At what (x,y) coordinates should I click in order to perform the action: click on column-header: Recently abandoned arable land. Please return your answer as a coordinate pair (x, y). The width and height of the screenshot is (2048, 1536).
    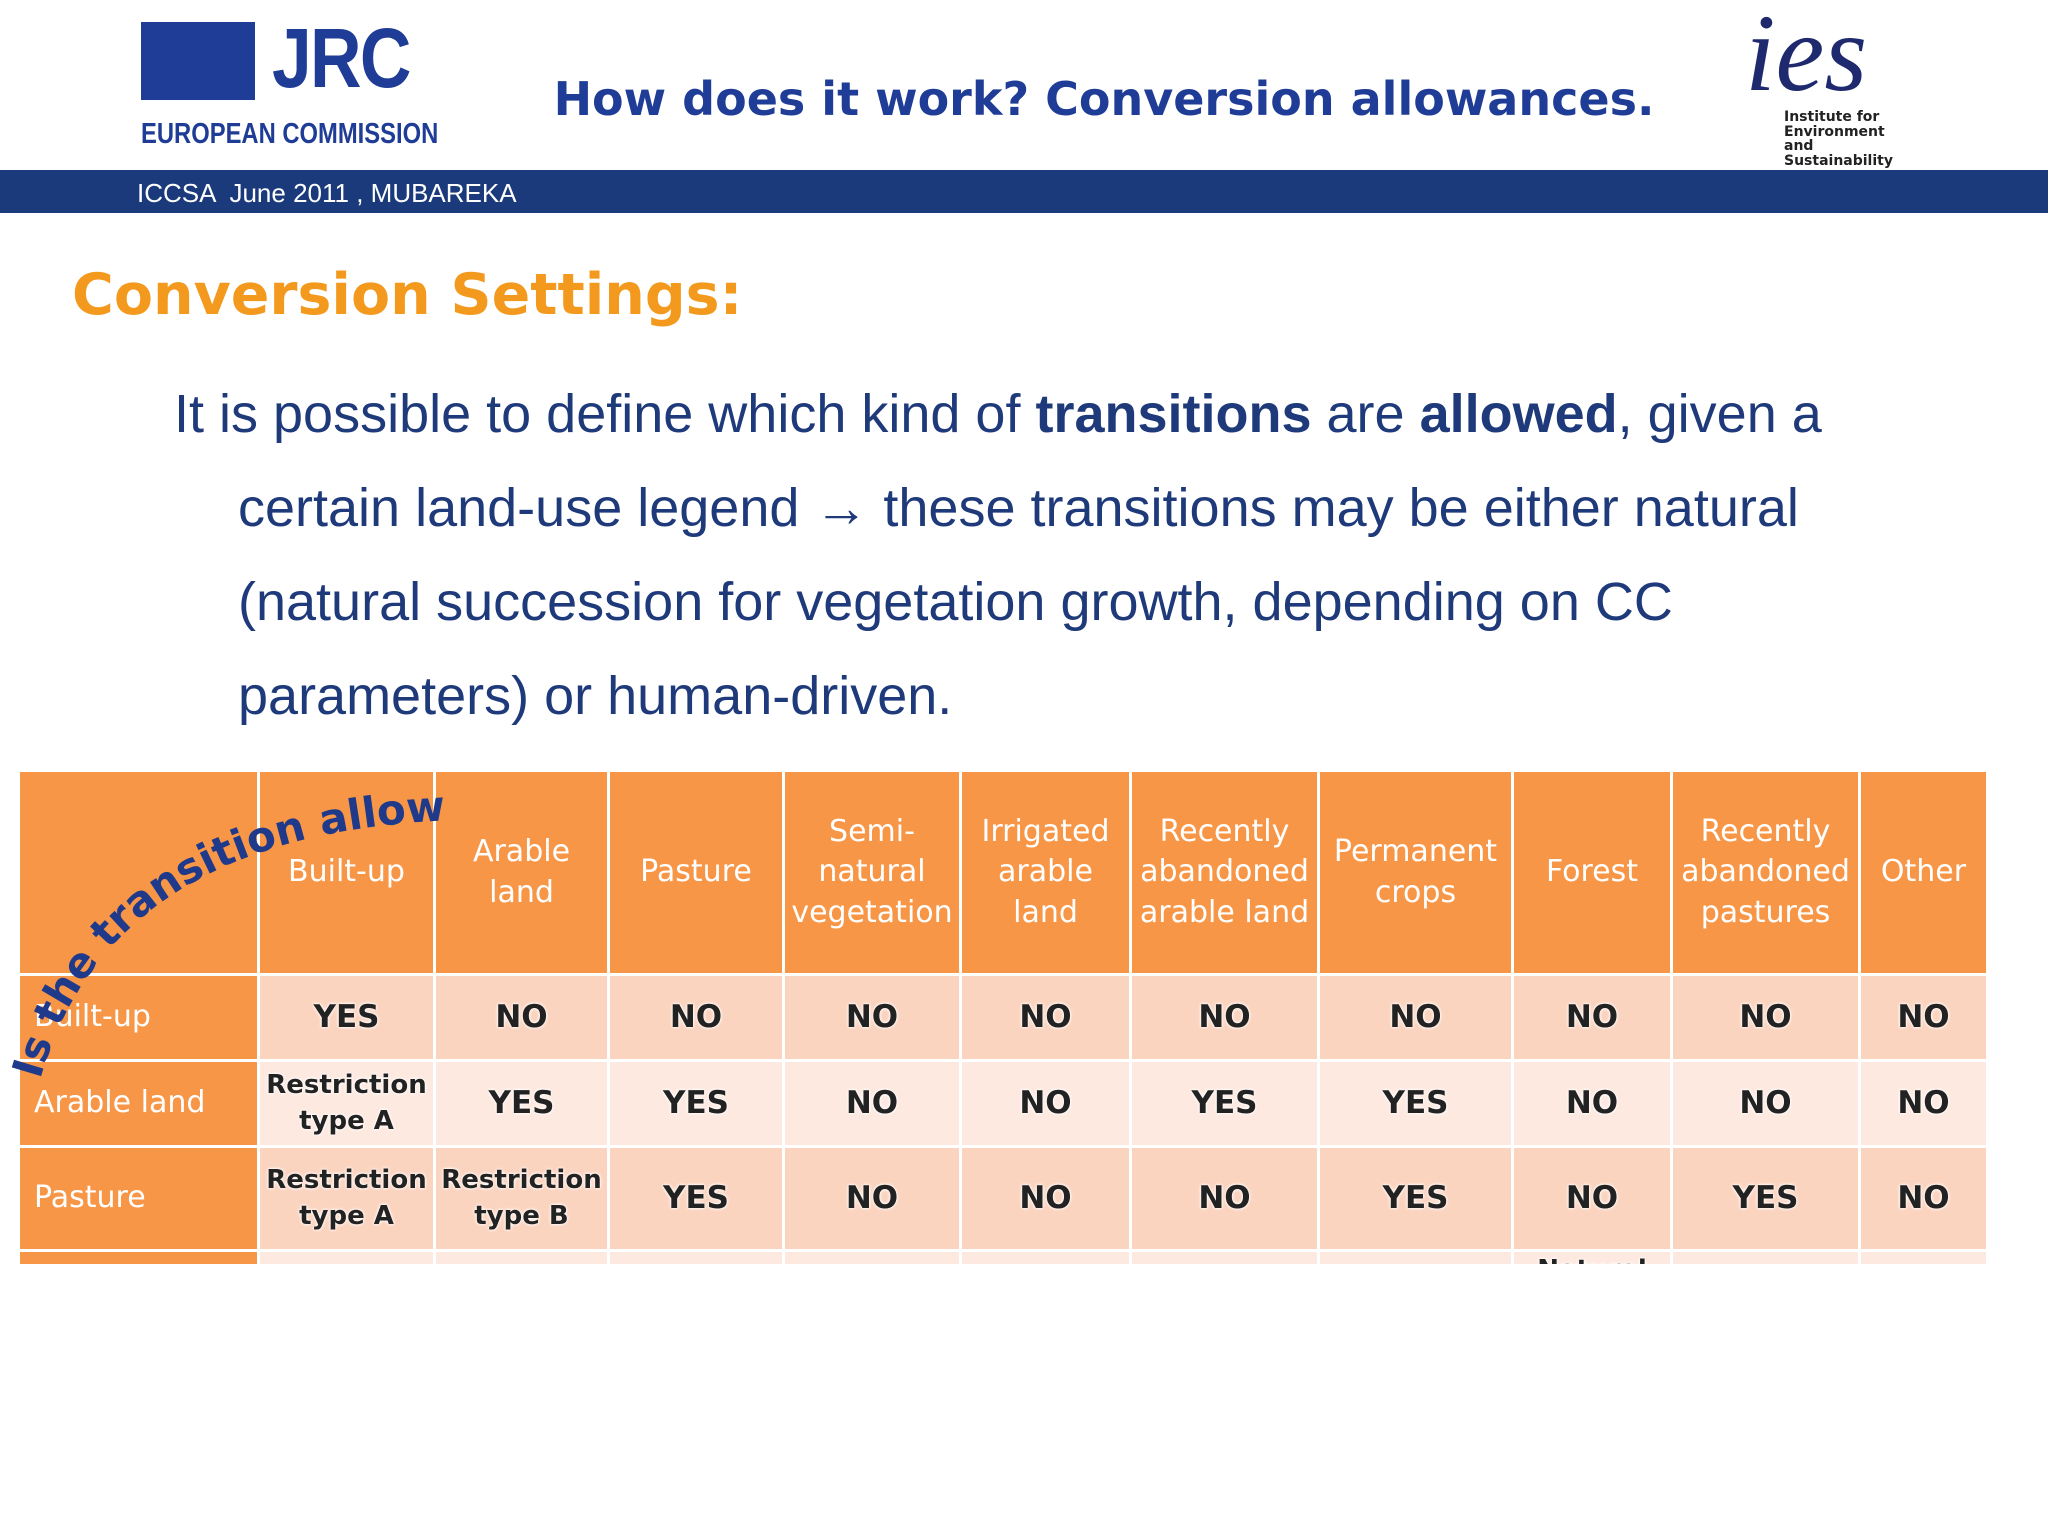
    Looking at the image, I should click on (1224, 872).